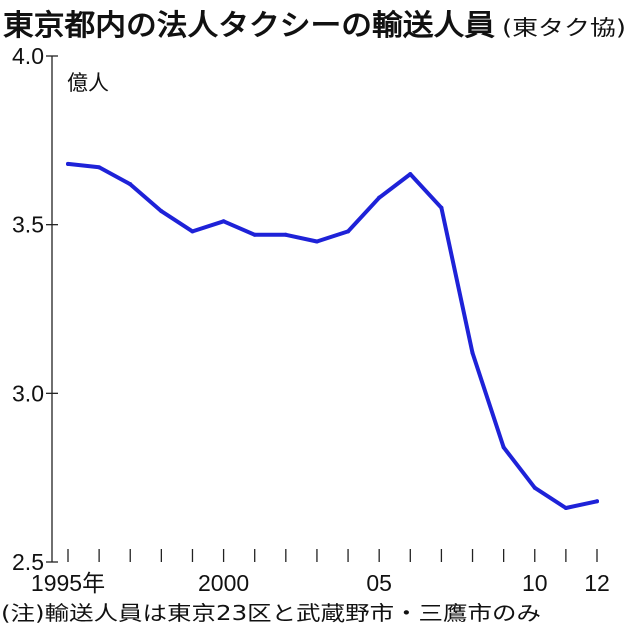 The width and height of the screenshot is (630, 630). Describe the element at coordinates (28, 56) in the screenshot. I see `y-tick-label: 4.0` at that location.